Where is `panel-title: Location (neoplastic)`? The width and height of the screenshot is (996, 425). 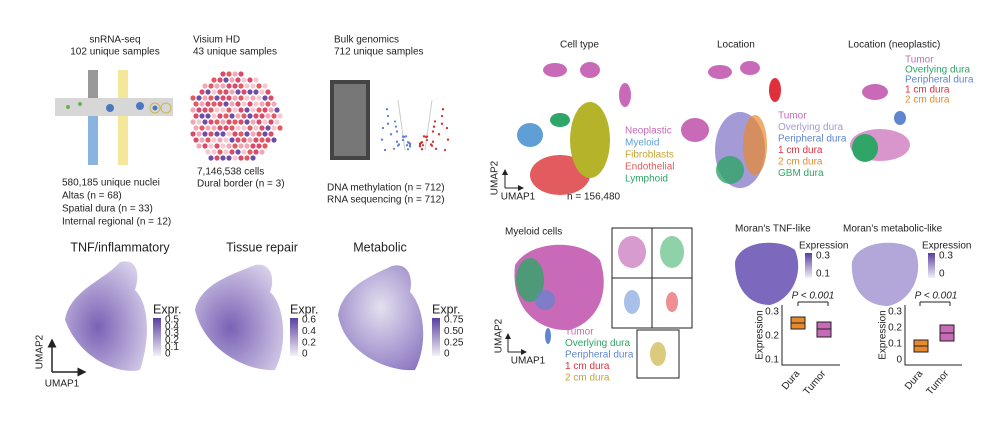
panel-title: Location (neoplastic) is located at coordinates (894, 45).